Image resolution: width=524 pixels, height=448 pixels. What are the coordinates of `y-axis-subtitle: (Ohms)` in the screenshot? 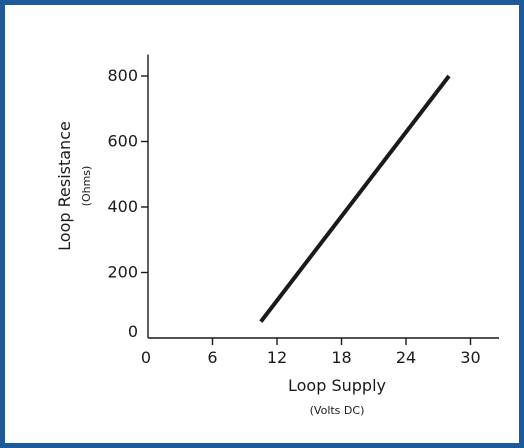 It's located at (86, 186).